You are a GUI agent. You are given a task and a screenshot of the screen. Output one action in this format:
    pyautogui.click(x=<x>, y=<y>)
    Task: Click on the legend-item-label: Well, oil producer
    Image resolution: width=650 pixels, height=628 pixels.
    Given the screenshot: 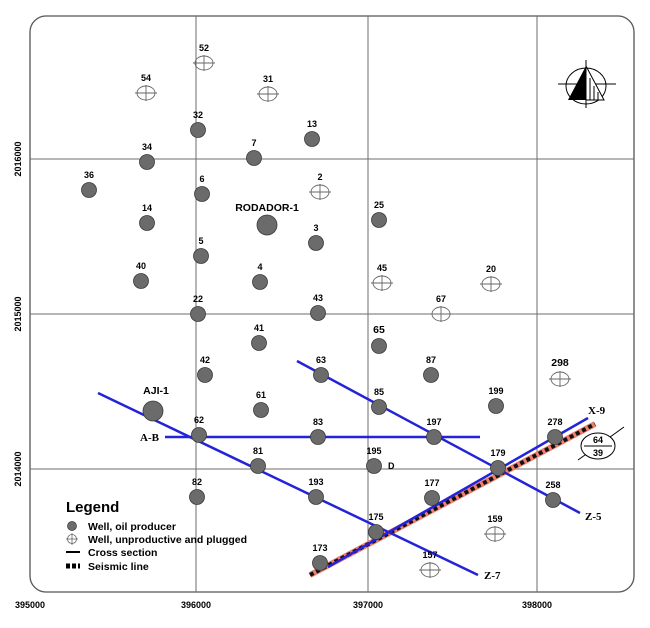 What is the action you would take?
    pyautogui.click(x=132, y=527)
    